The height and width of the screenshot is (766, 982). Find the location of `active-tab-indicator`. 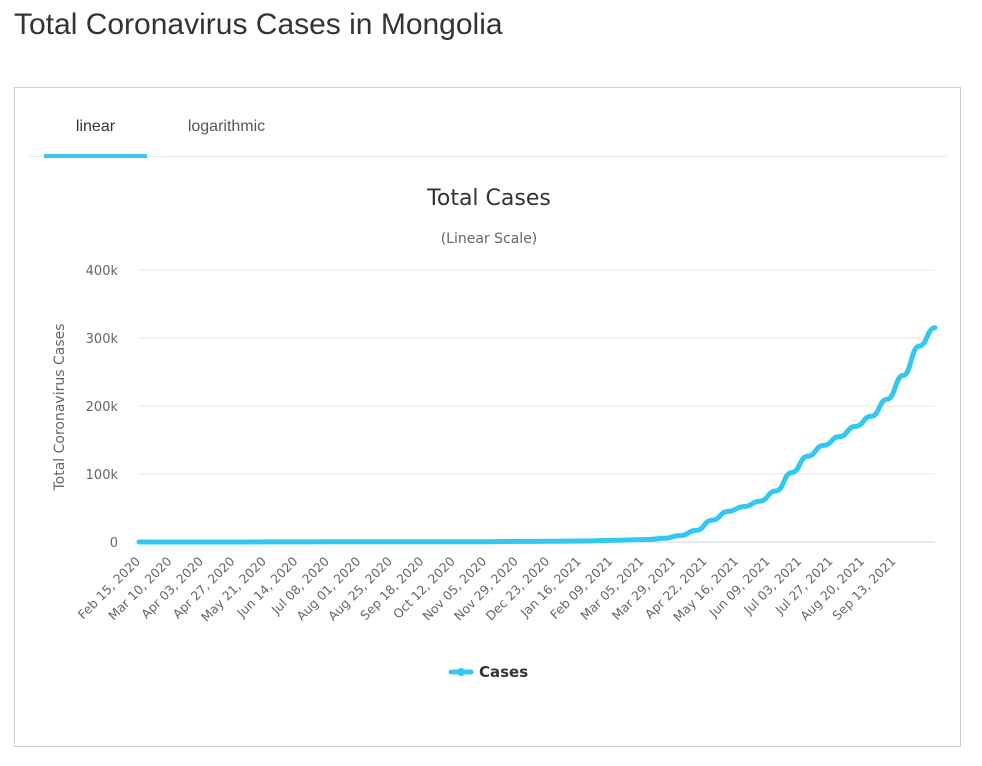

active-tab-indicator is located at coordinates (95, 156).